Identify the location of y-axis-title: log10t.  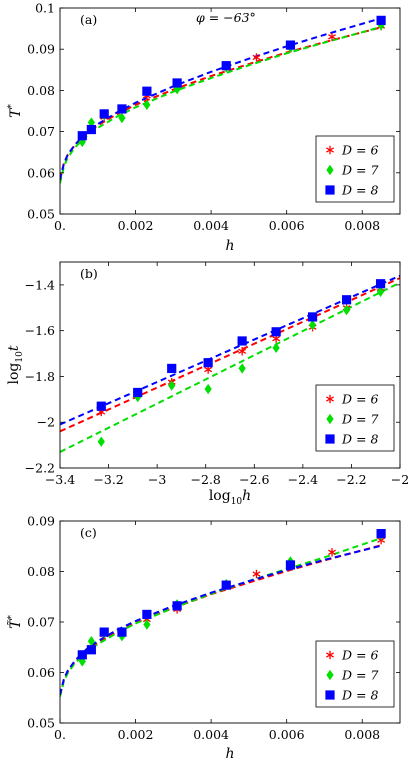
(15, 364).